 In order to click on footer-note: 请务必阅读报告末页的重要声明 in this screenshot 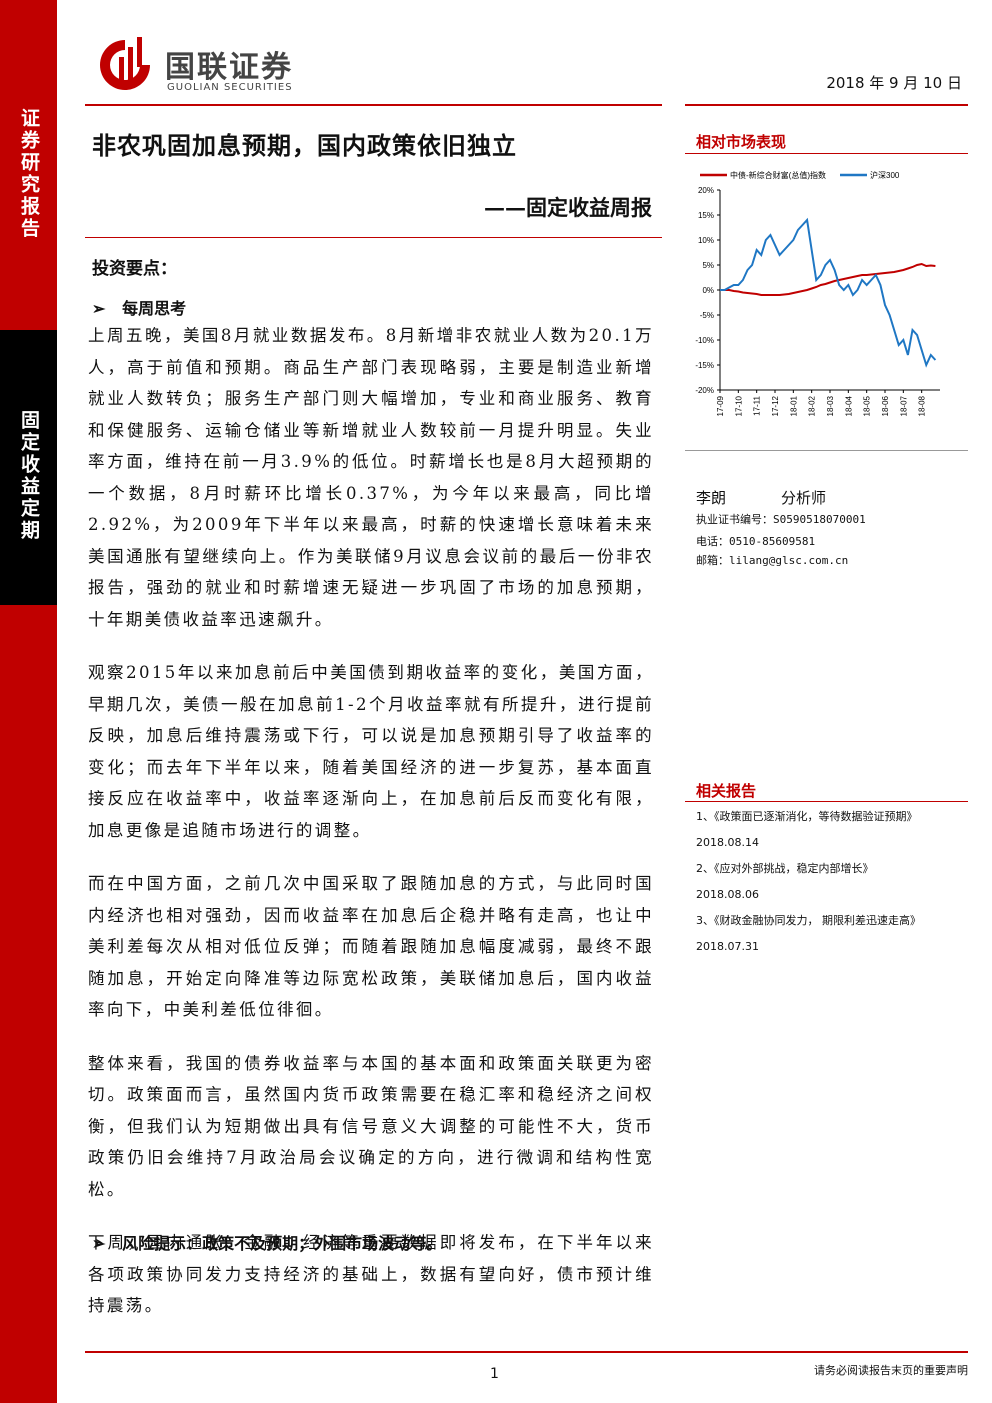, I will do `click(891, 1370)`.